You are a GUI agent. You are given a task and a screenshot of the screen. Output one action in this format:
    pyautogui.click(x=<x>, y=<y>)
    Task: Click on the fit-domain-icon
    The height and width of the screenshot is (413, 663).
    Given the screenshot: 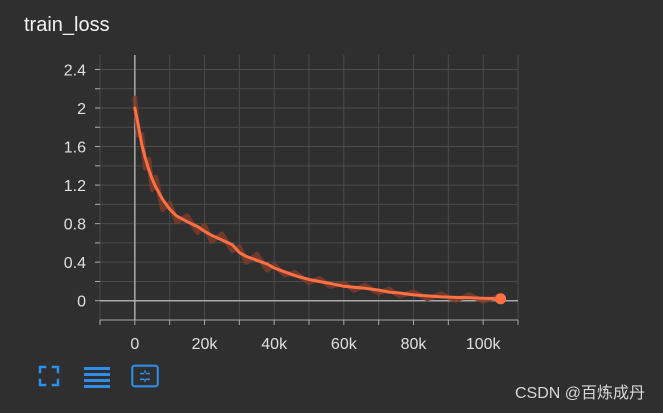 What is the action you would take?
    pyautogui.click(x=145, y=376)
    